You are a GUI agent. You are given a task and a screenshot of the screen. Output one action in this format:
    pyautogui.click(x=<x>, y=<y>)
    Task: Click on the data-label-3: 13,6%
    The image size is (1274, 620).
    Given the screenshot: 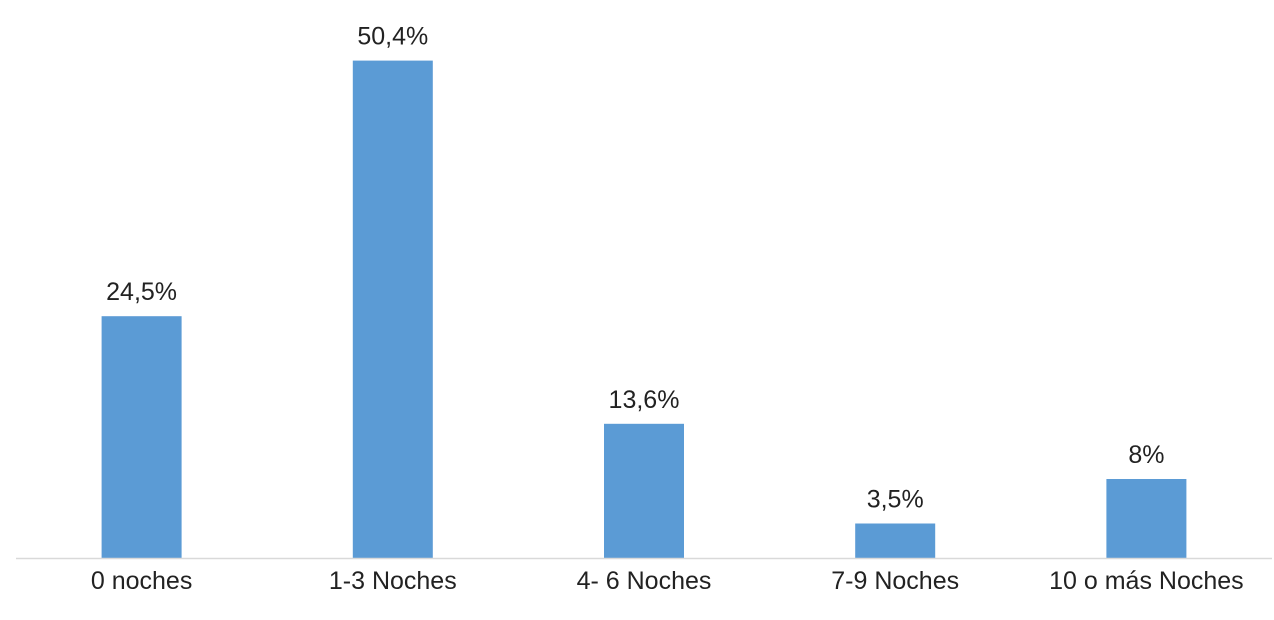 What is the action you would take?
    pyautogui.click(x=644, y=400)
    